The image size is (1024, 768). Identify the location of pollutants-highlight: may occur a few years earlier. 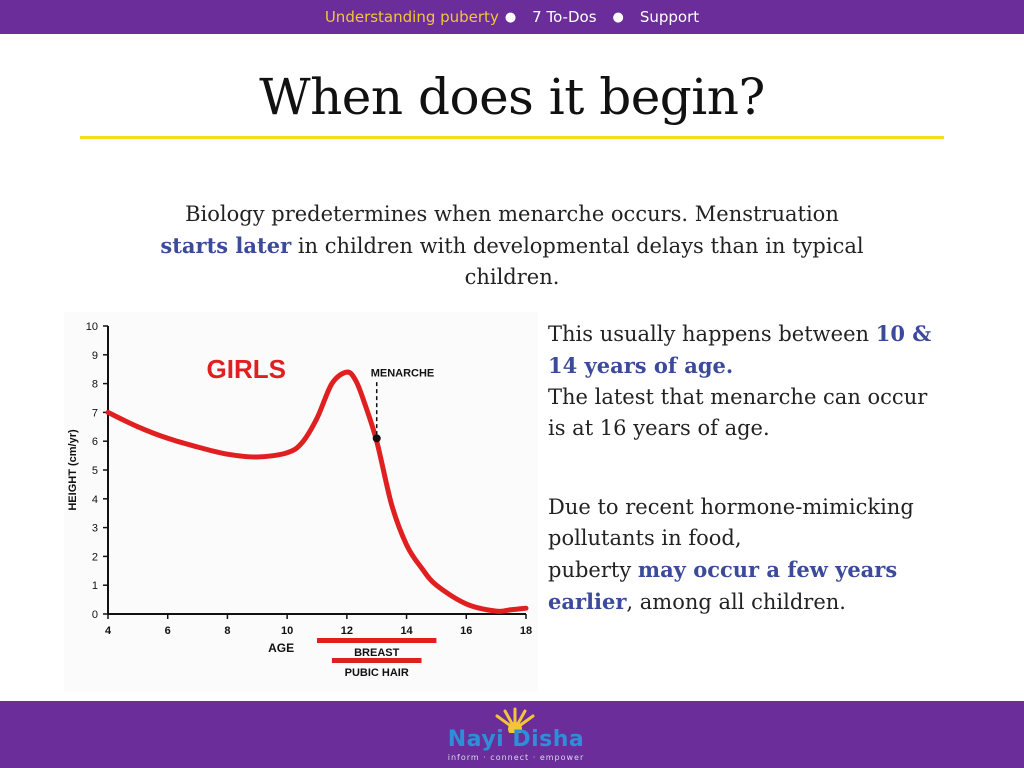
(723, 585).